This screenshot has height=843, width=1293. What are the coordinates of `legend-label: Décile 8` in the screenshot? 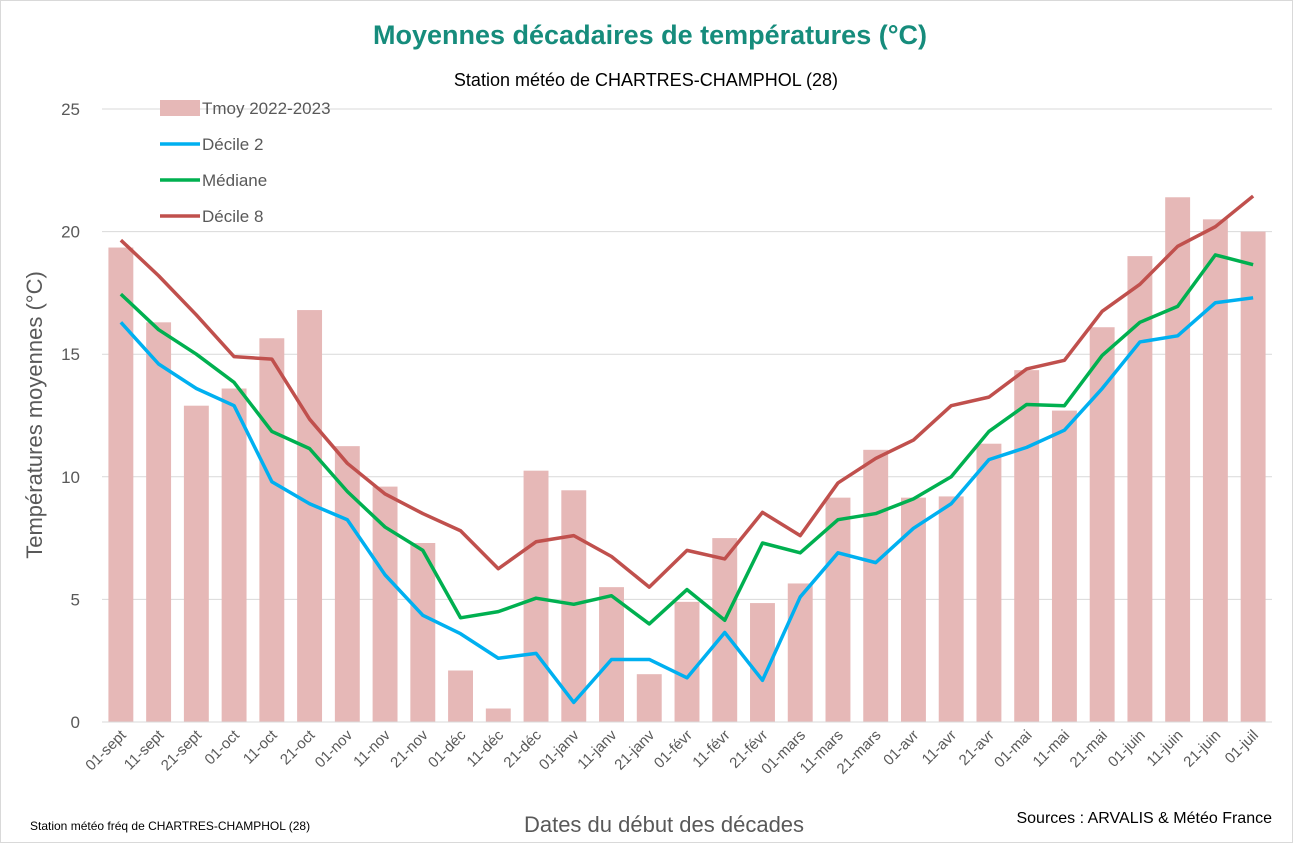 It's located at (232, 216).